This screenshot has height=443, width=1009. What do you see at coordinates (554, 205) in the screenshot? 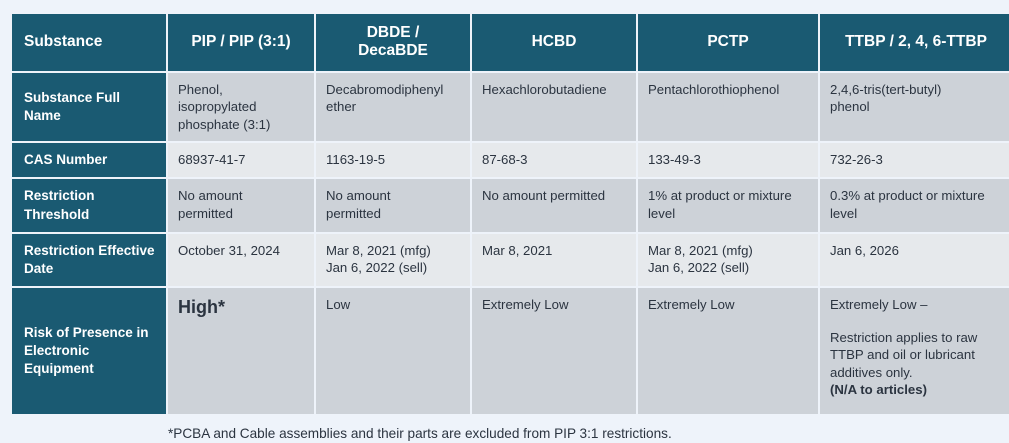
I see `cell-threshold-hcbd: No amount permitted` at bounding box center [554, 205].